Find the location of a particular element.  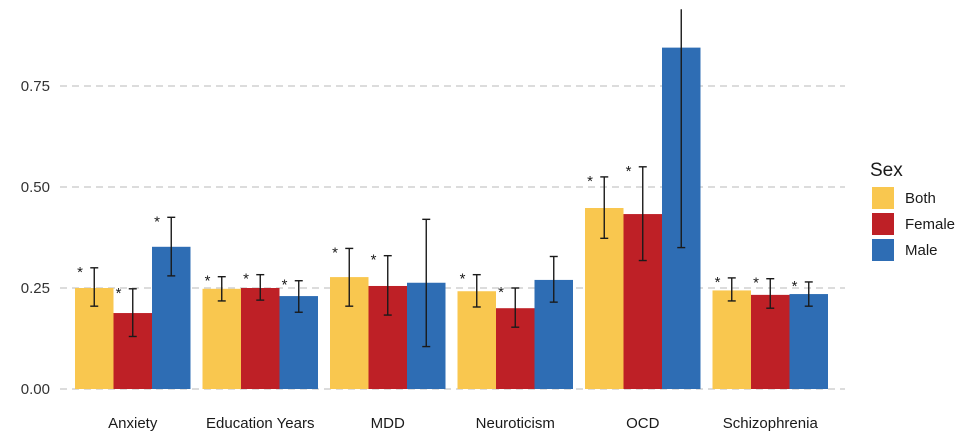

legend-label-female: Female is located at coordinates (930, 224).